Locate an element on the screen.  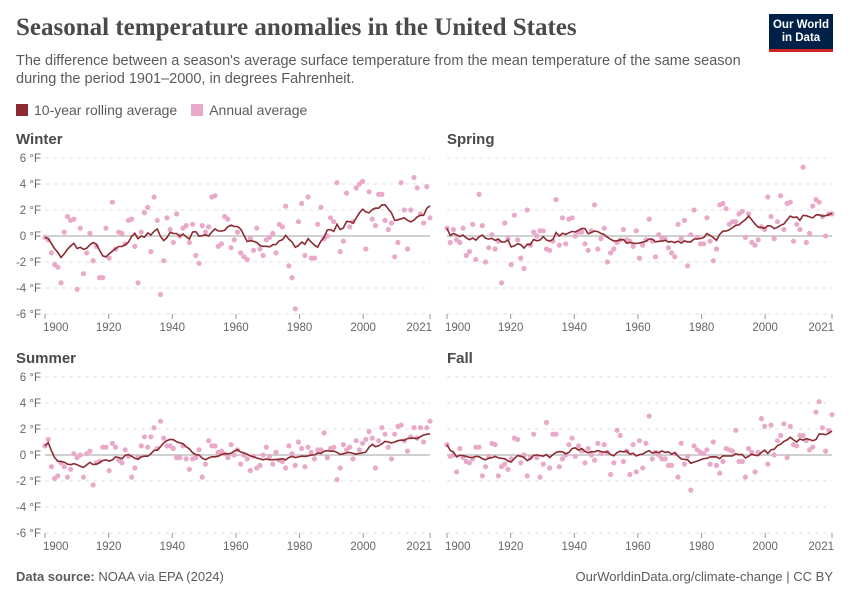
owid-logo: Our World in Data is located at coordinates (801, 33).